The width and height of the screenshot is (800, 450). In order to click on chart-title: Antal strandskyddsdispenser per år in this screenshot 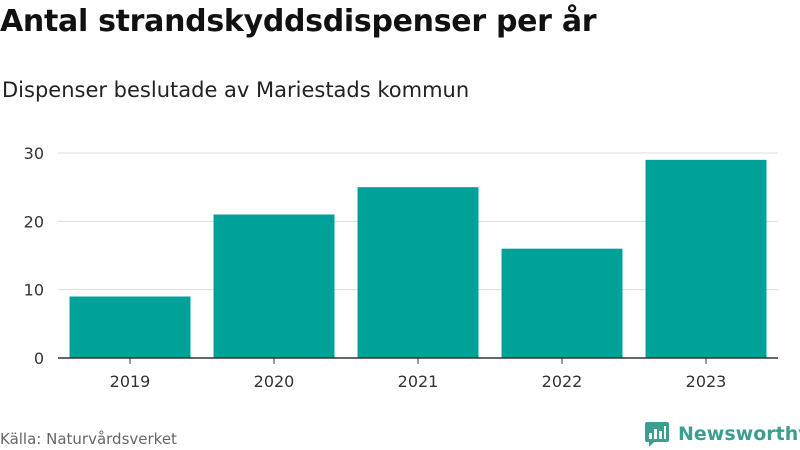, I will do `click(298, 21)`.